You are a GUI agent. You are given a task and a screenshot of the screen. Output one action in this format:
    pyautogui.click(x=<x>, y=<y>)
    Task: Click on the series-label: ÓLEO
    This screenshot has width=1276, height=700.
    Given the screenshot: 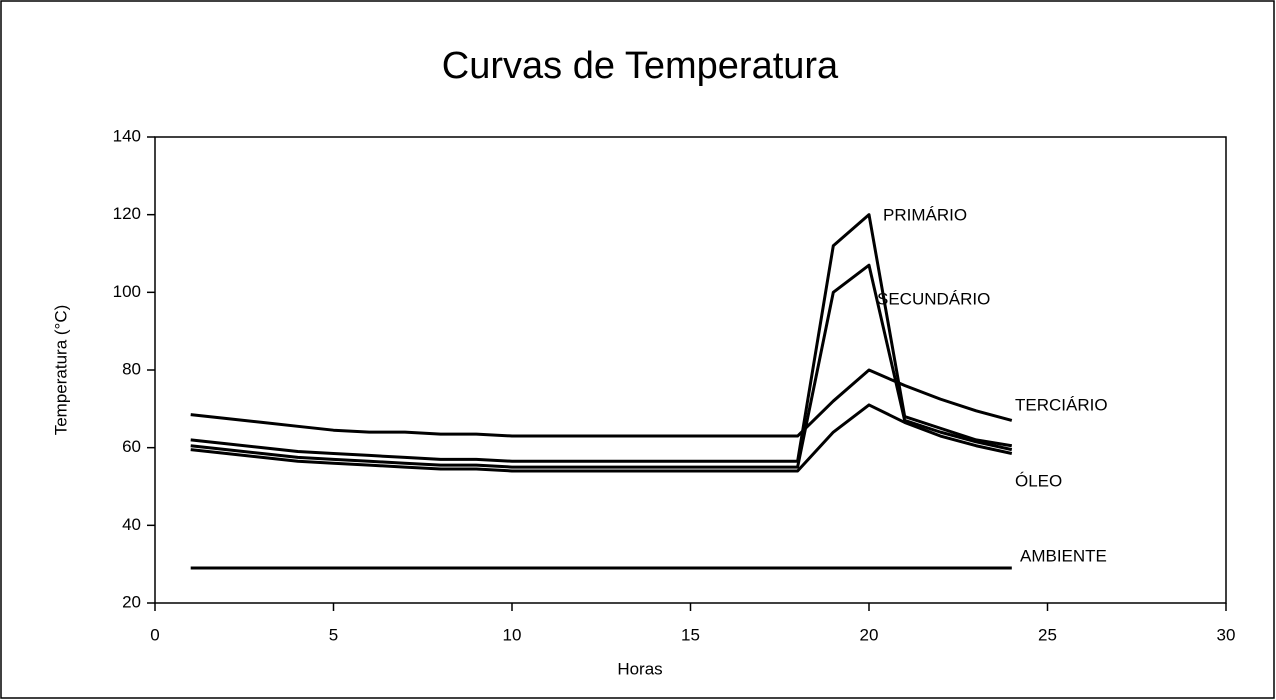 What is the action you would take?
    pyautogui.click(x=1038, y=480)
    